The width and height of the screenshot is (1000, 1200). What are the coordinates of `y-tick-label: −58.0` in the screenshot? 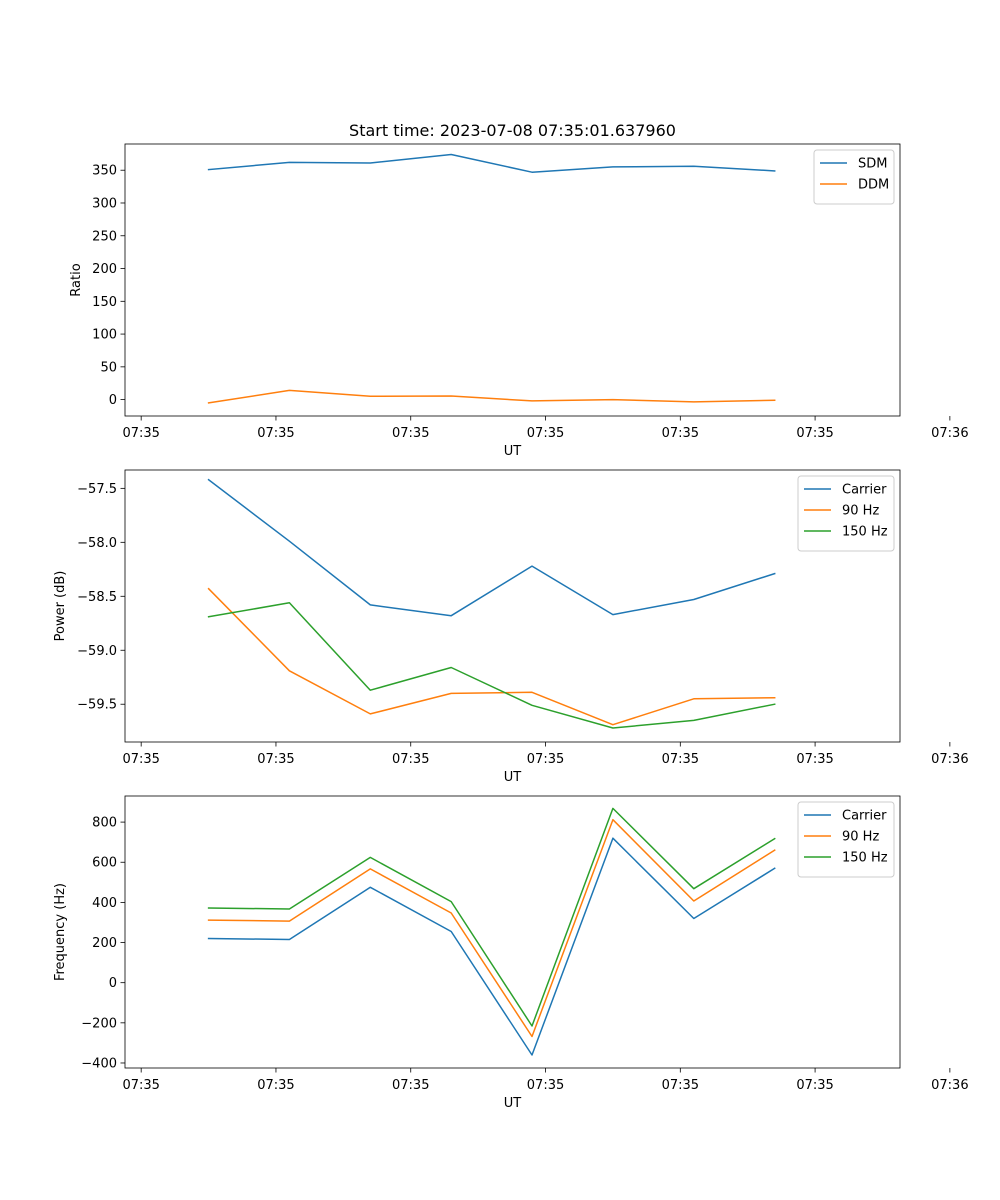 It's located at (97, 543).